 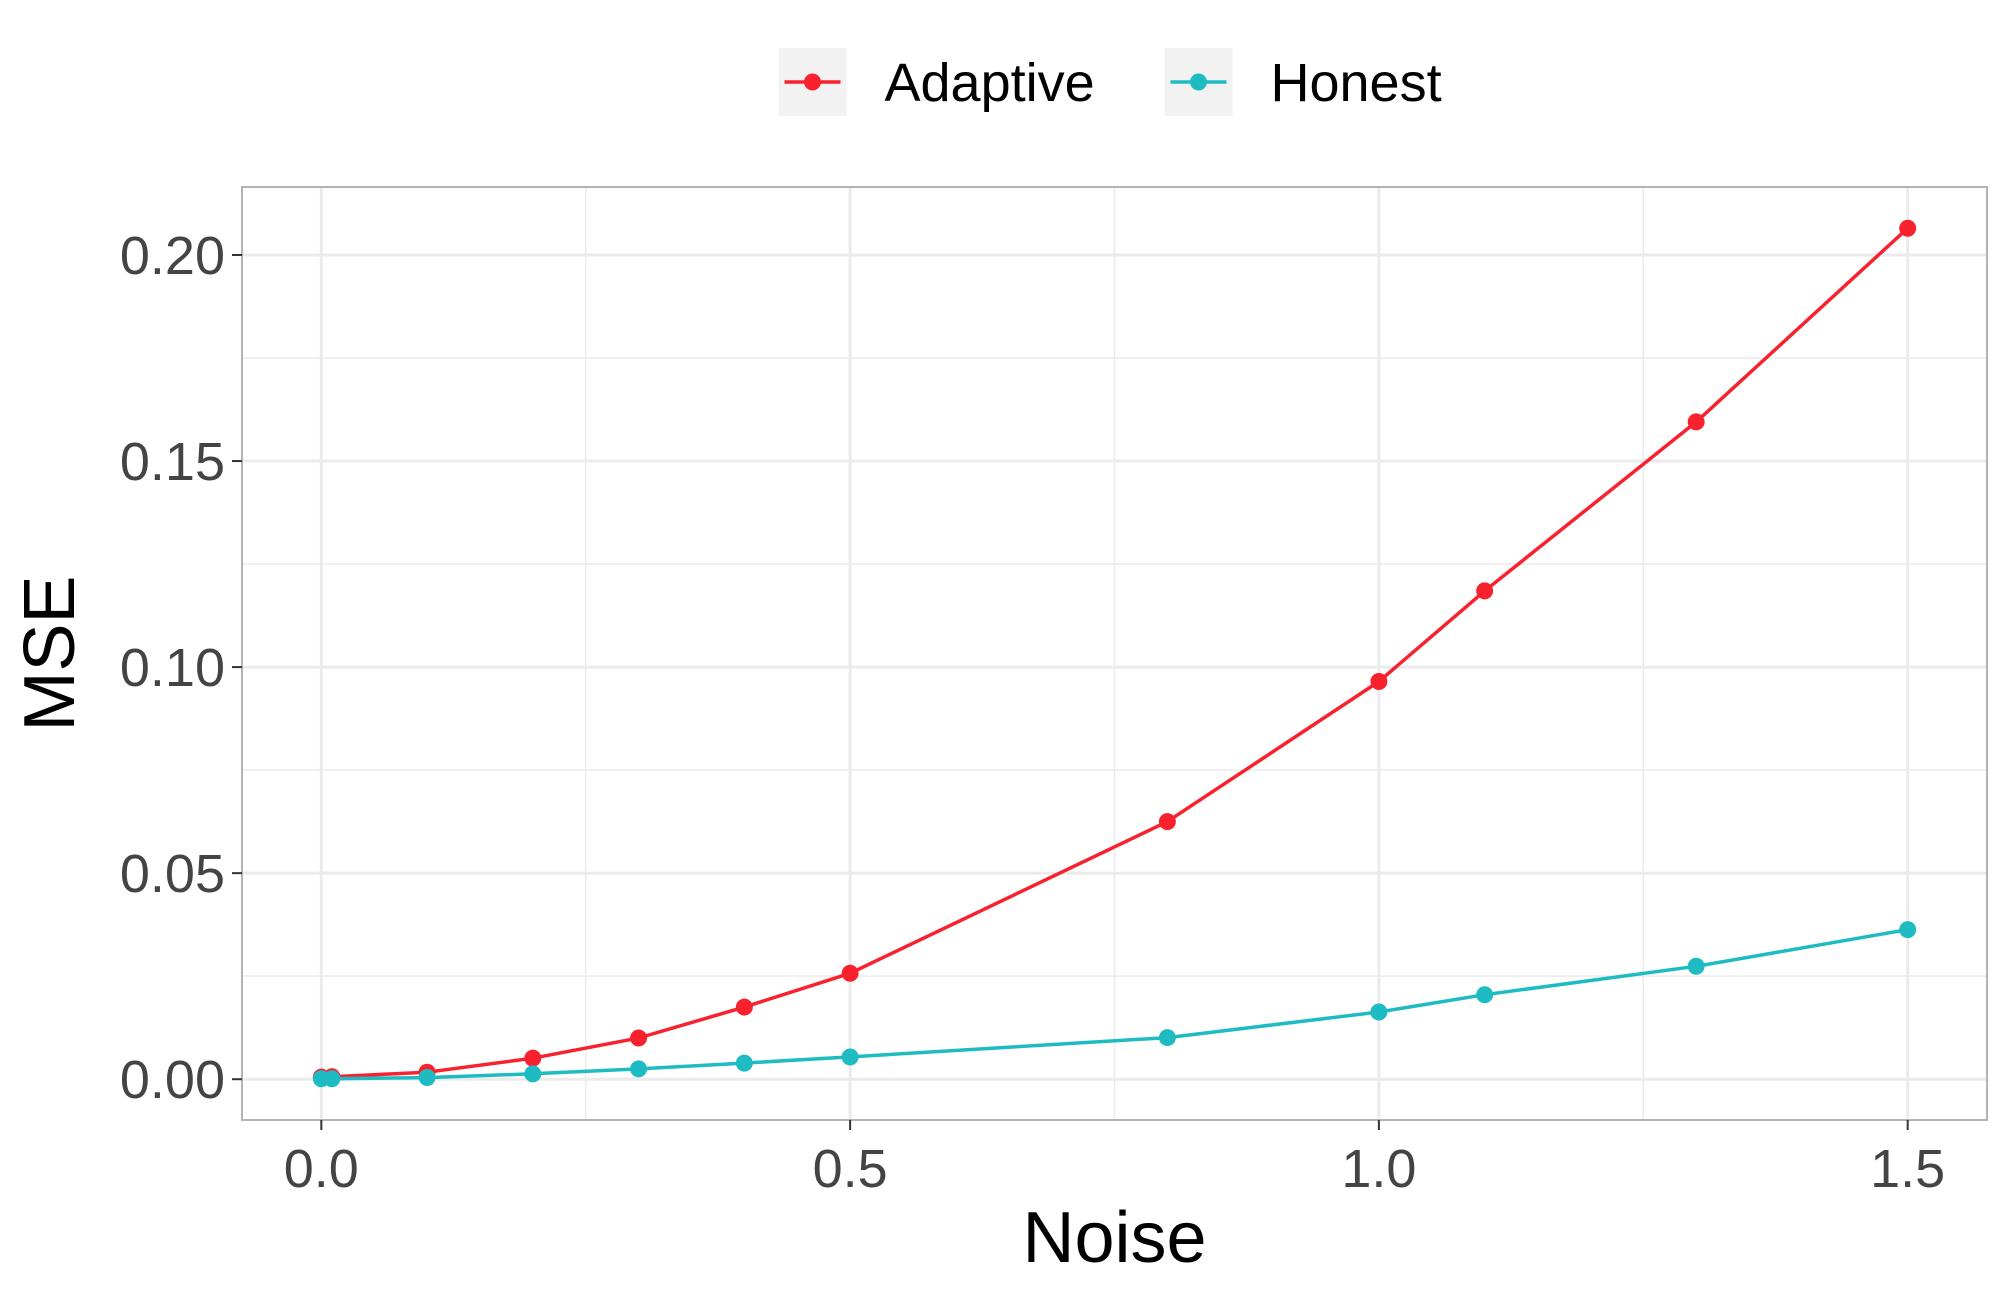 I want to click on x-tick-label: 0.0, so click(x=321, y=1169).